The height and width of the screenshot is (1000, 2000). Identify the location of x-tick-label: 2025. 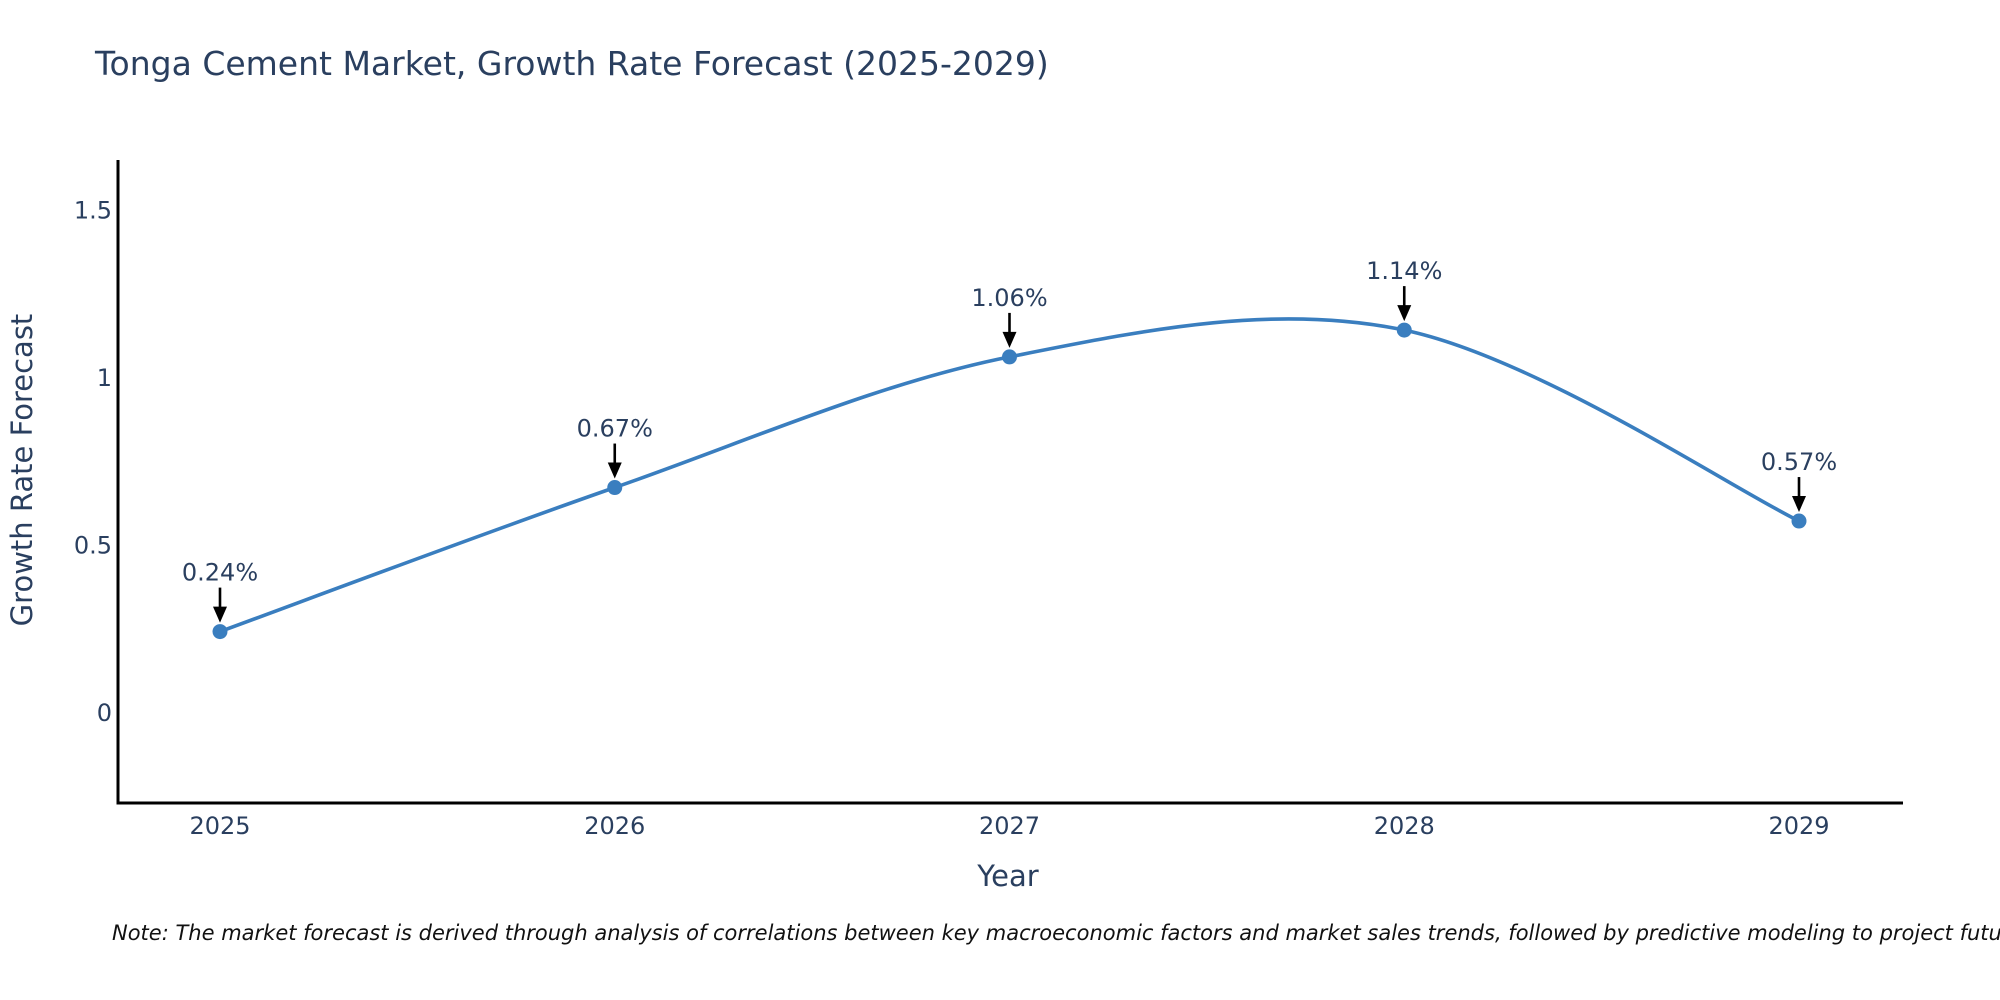
(219, 826).